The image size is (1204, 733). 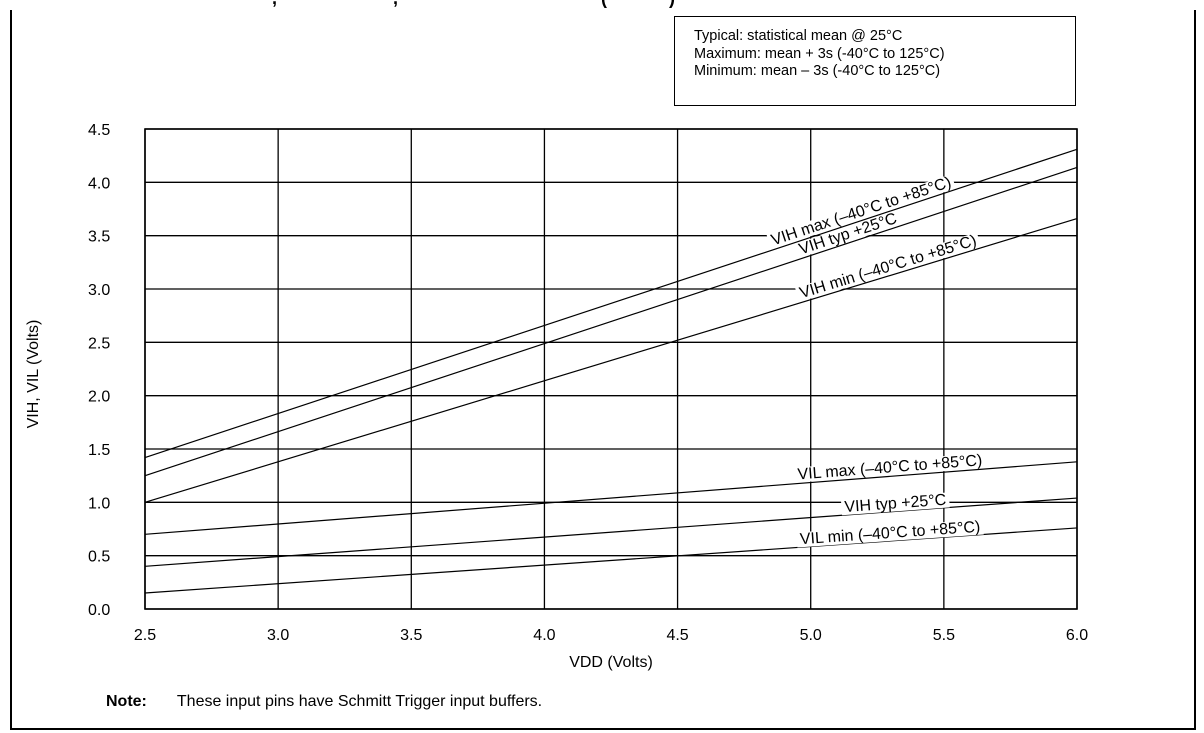 I want to click on curve-label: VIL max (–40°C to +85°C), so click(x=890, y=467).